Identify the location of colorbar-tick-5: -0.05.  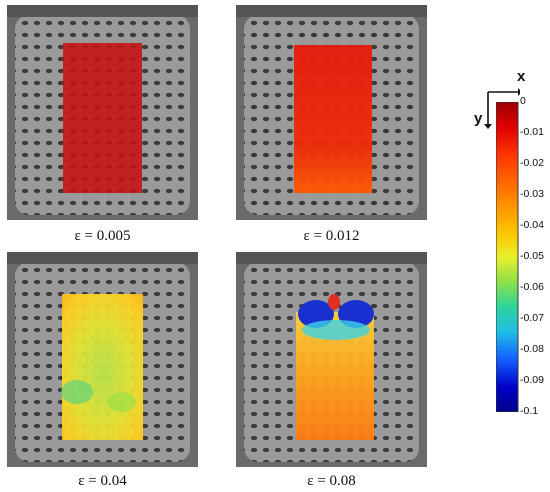
(532, 256).